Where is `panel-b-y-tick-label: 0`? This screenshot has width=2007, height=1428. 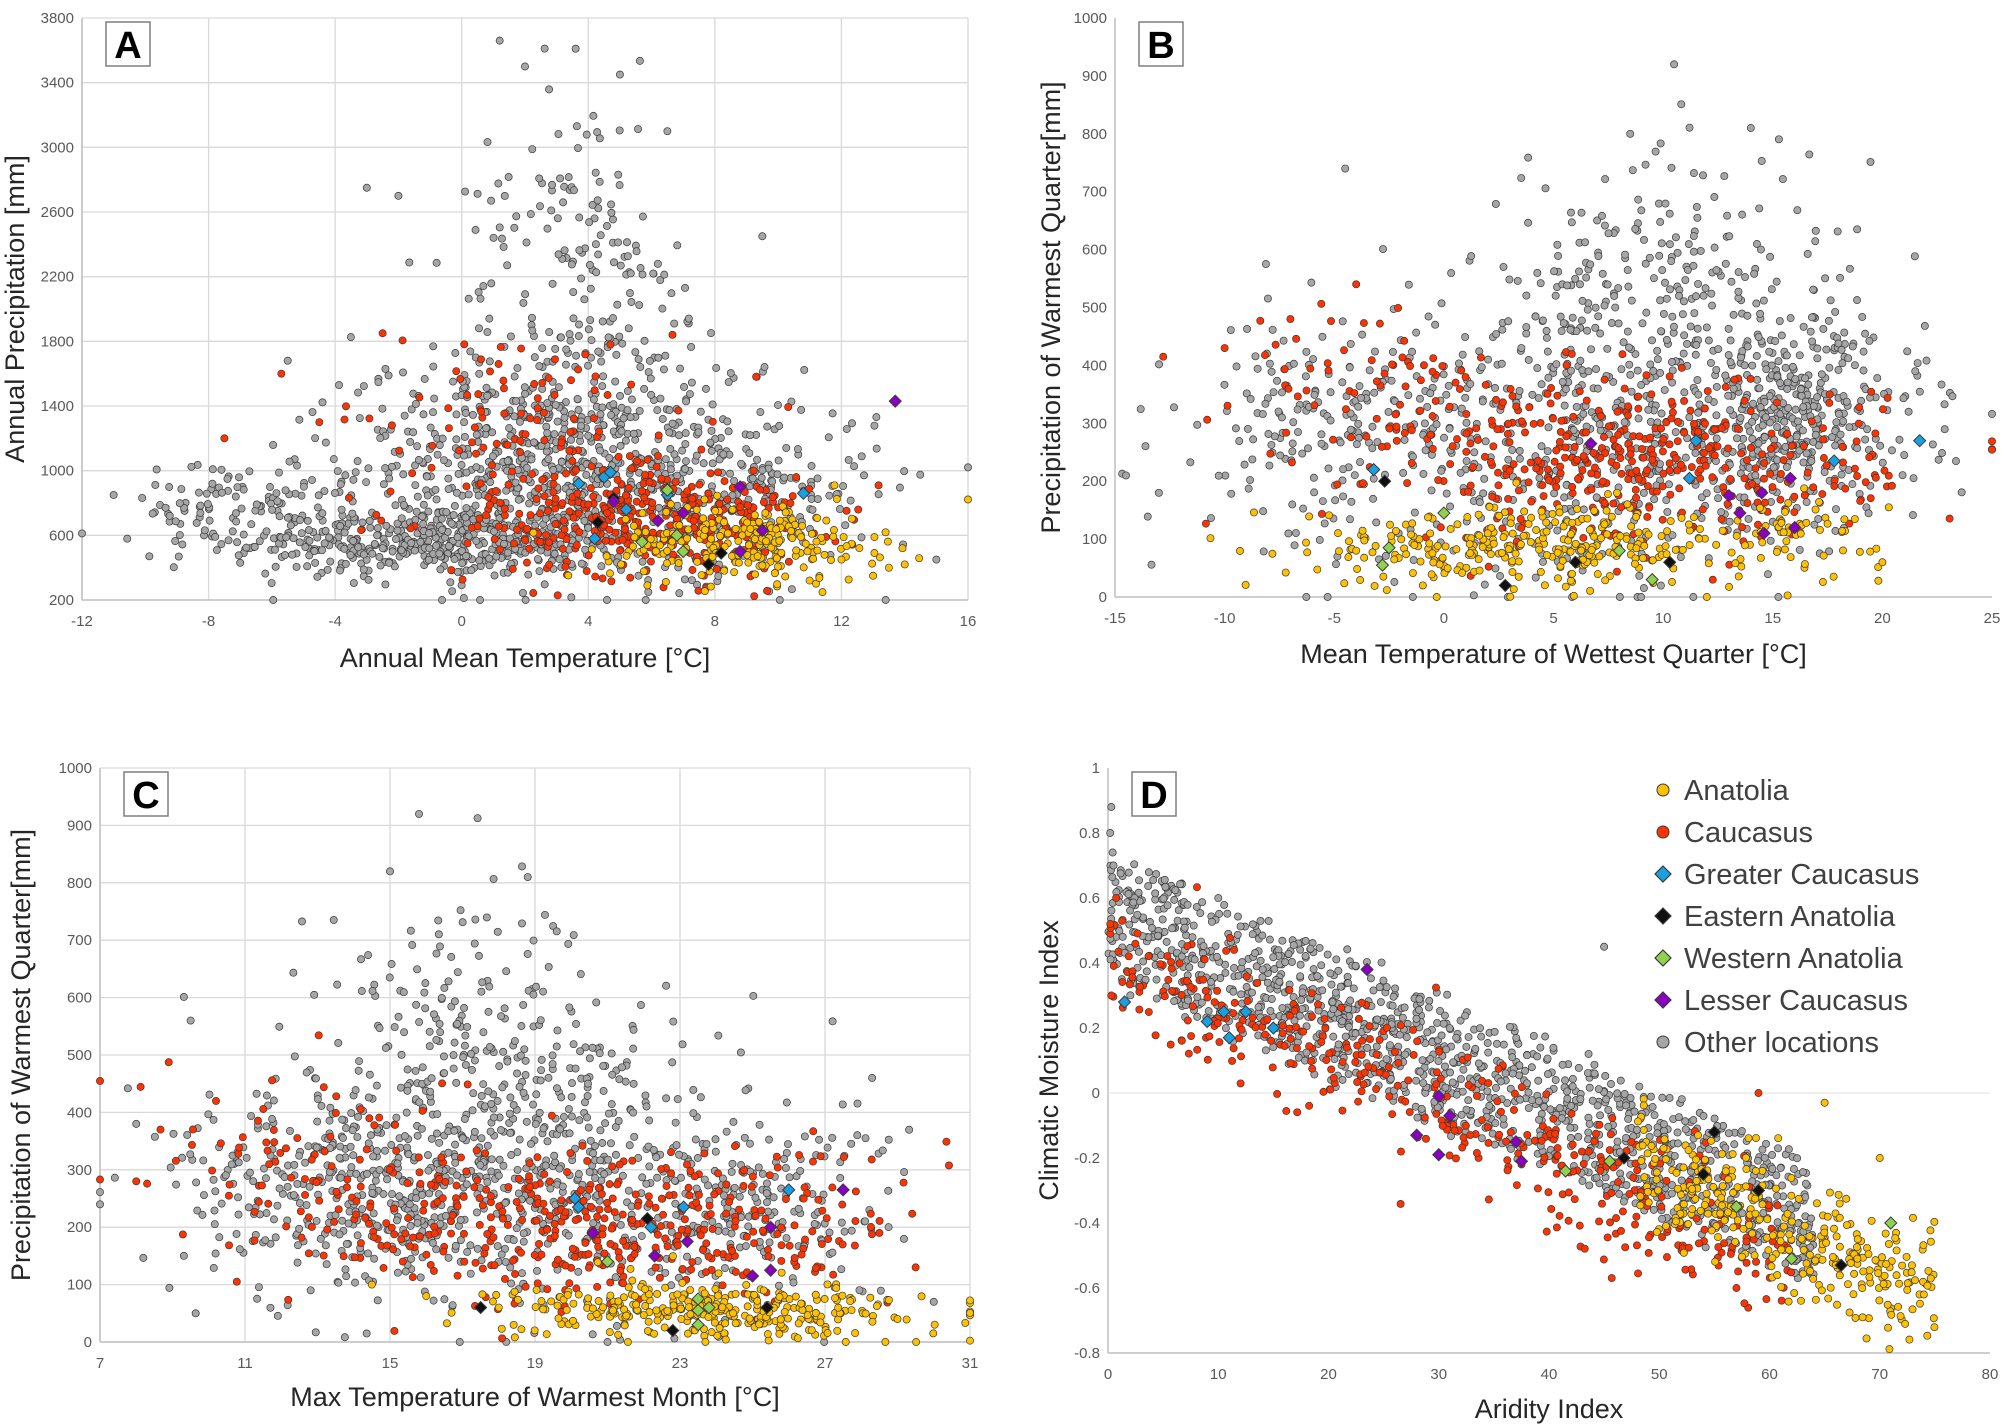 panel-b-y-tick-label: 0 is located at coordinates (1103, 597).